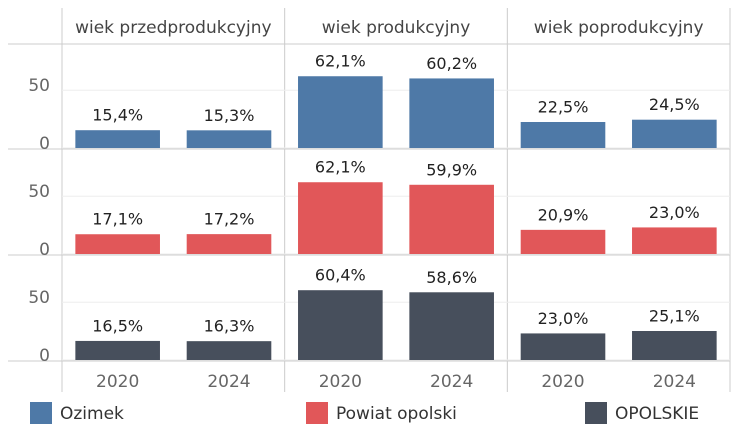 This screenshot has height=428, width=736. Describe the element at coordinates (451, 169) in the screenshot. I see `value-label: 59,9%` at that location.